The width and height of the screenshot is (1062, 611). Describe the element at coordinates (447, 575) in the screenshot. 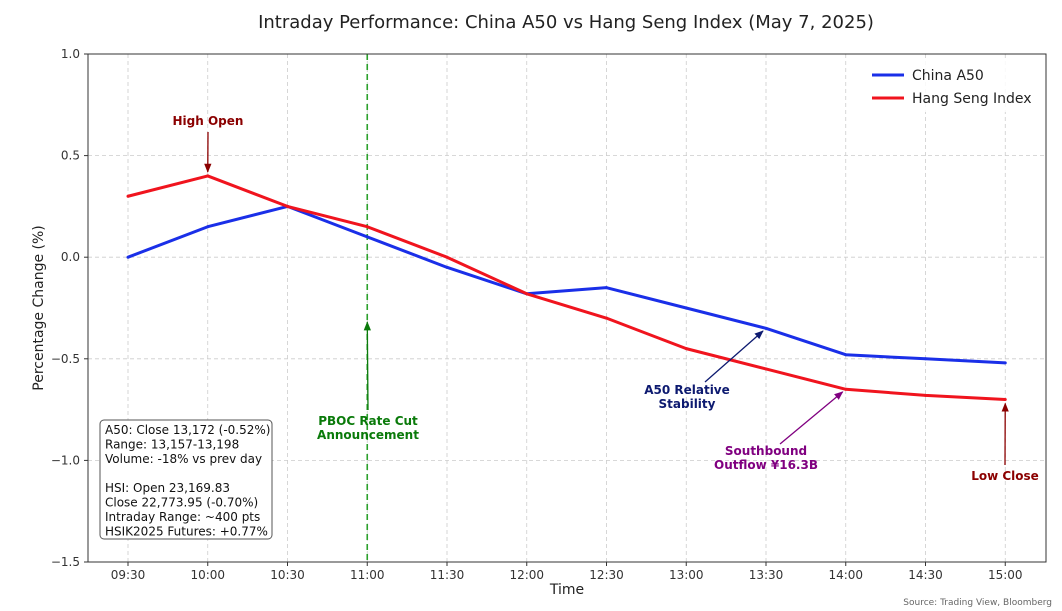

I see `x-tick-label: 11:30` at that location.